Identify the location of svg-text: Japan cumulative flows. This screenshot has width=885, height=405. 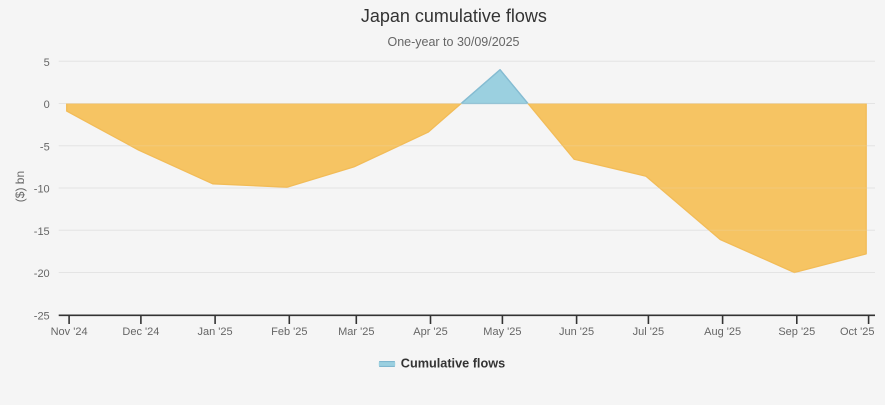
(454, 16).